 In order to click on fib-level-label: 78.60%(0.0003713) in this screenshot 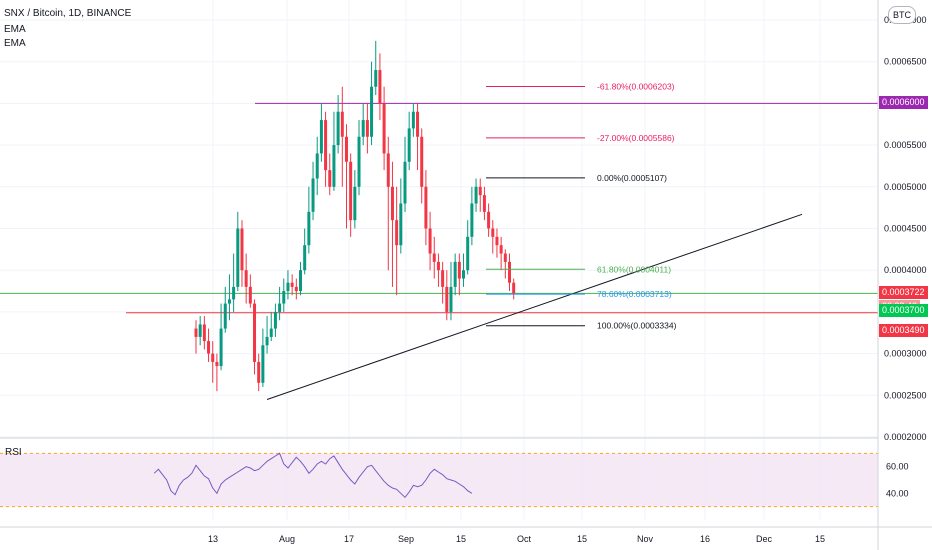, I will do `click(634, 294)`.